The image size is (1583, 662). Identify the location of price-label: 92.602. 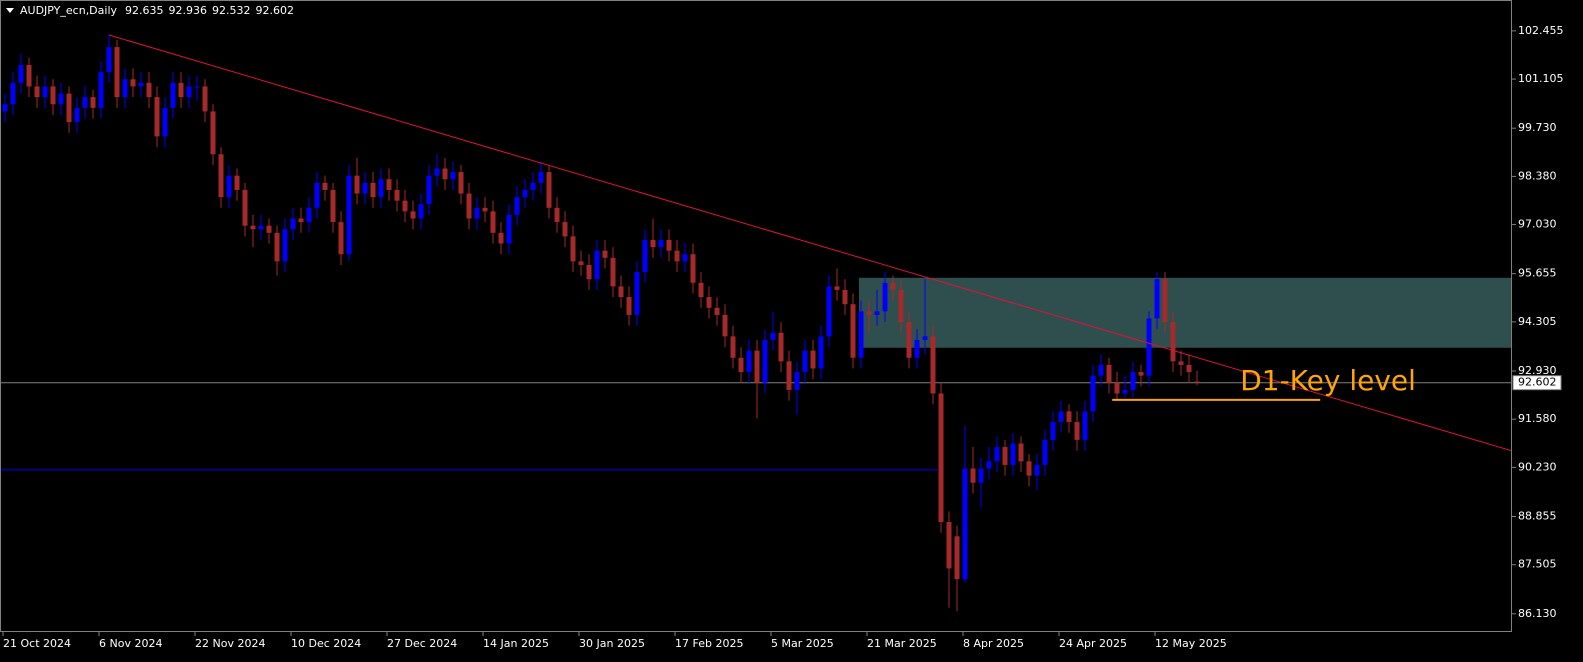
(1537, 382).